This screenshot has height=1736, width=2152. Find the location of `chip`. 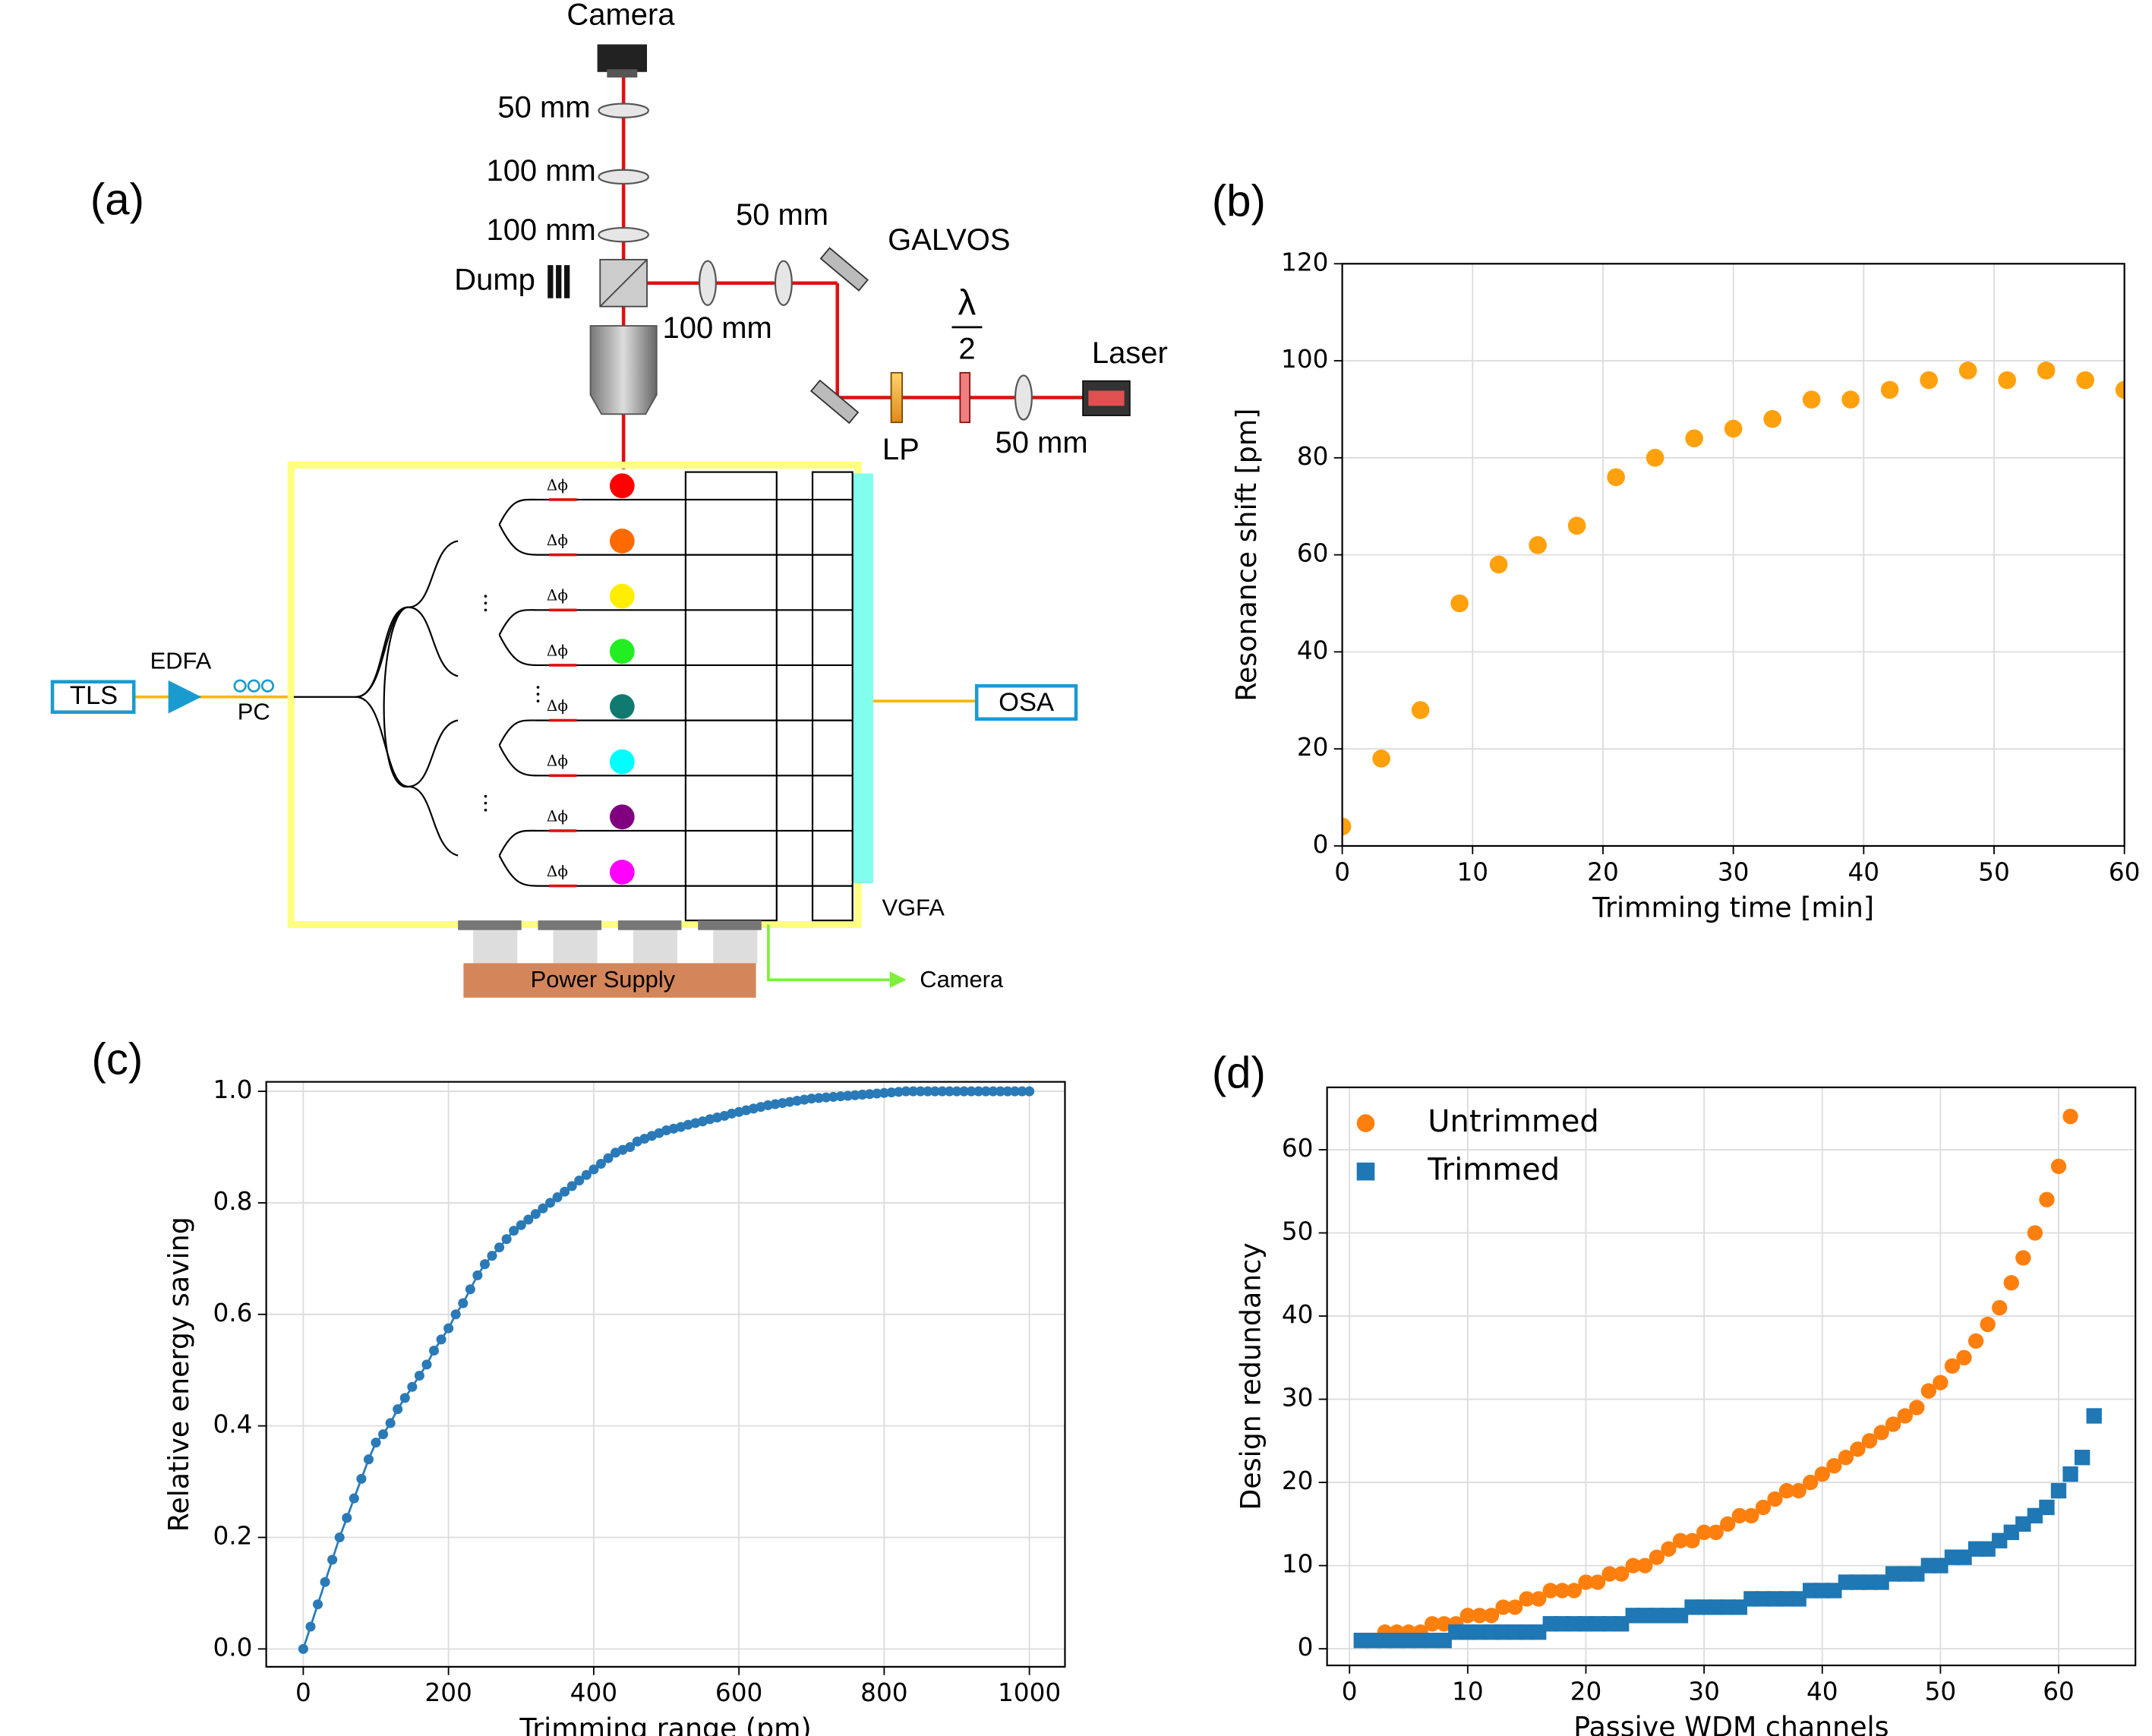

chip is located at coordinates (575, 695).